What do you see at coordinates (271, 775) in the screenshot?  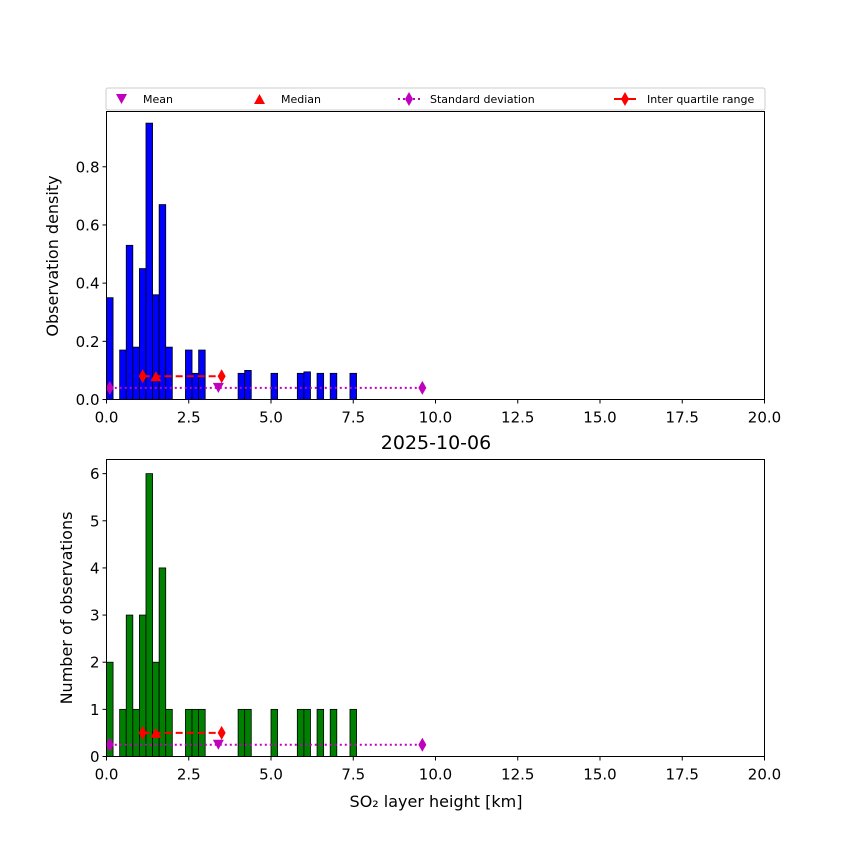 I see `bottom-x-tick-label-2: 5.0` at bounding box center [271, 775].